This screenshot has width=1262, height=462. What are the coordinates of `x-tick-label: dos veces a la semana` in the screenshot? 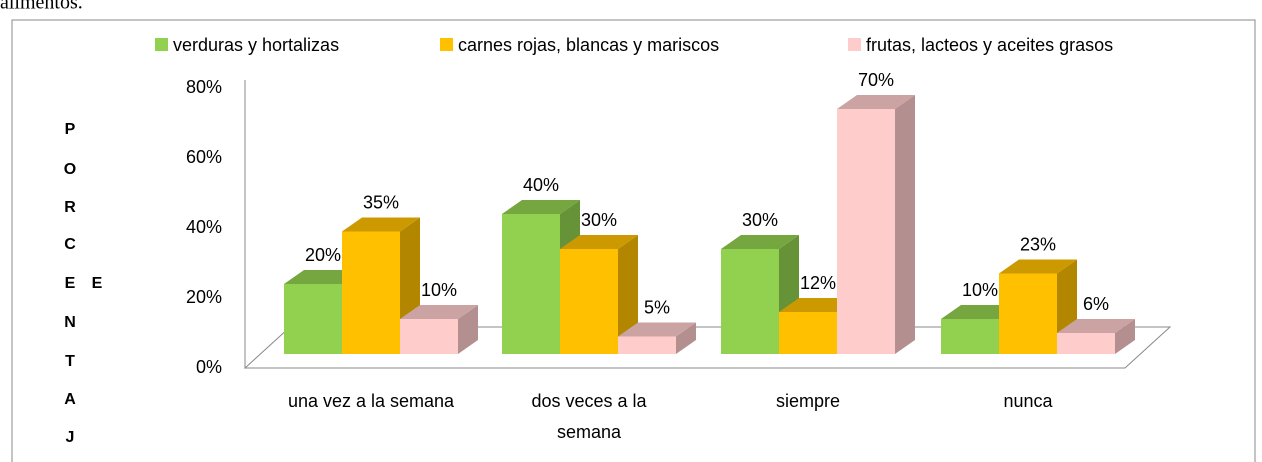 It's located at (589, 416).